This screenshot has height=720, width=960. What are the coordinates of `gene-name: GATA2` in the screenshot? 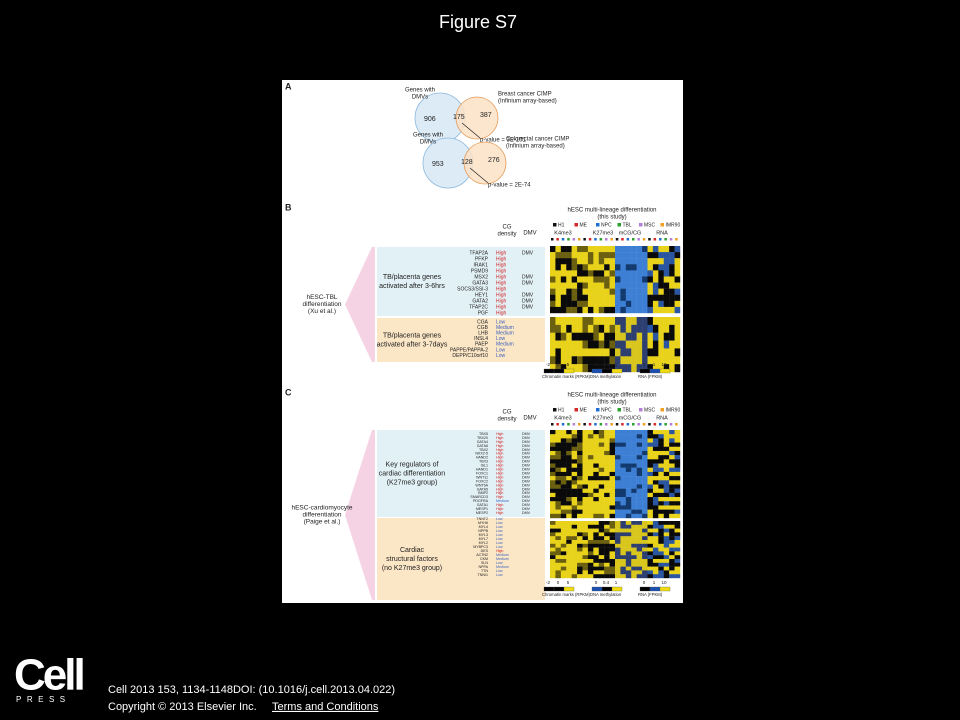 It's located at (480, 301).